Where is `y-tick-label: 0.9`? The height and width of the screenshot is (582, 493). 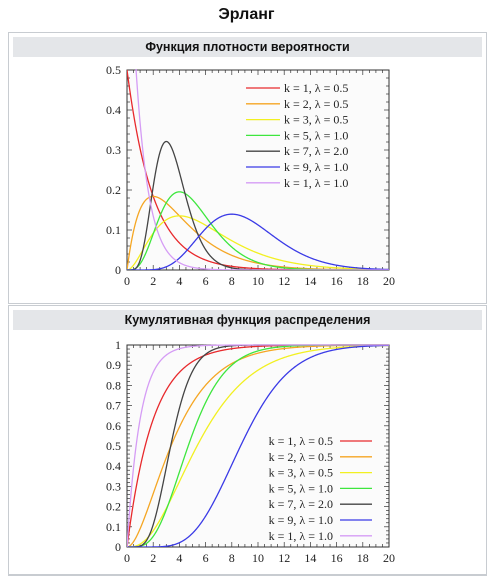
y-tick-label: 0.9 is located at coordinates (113, 365).